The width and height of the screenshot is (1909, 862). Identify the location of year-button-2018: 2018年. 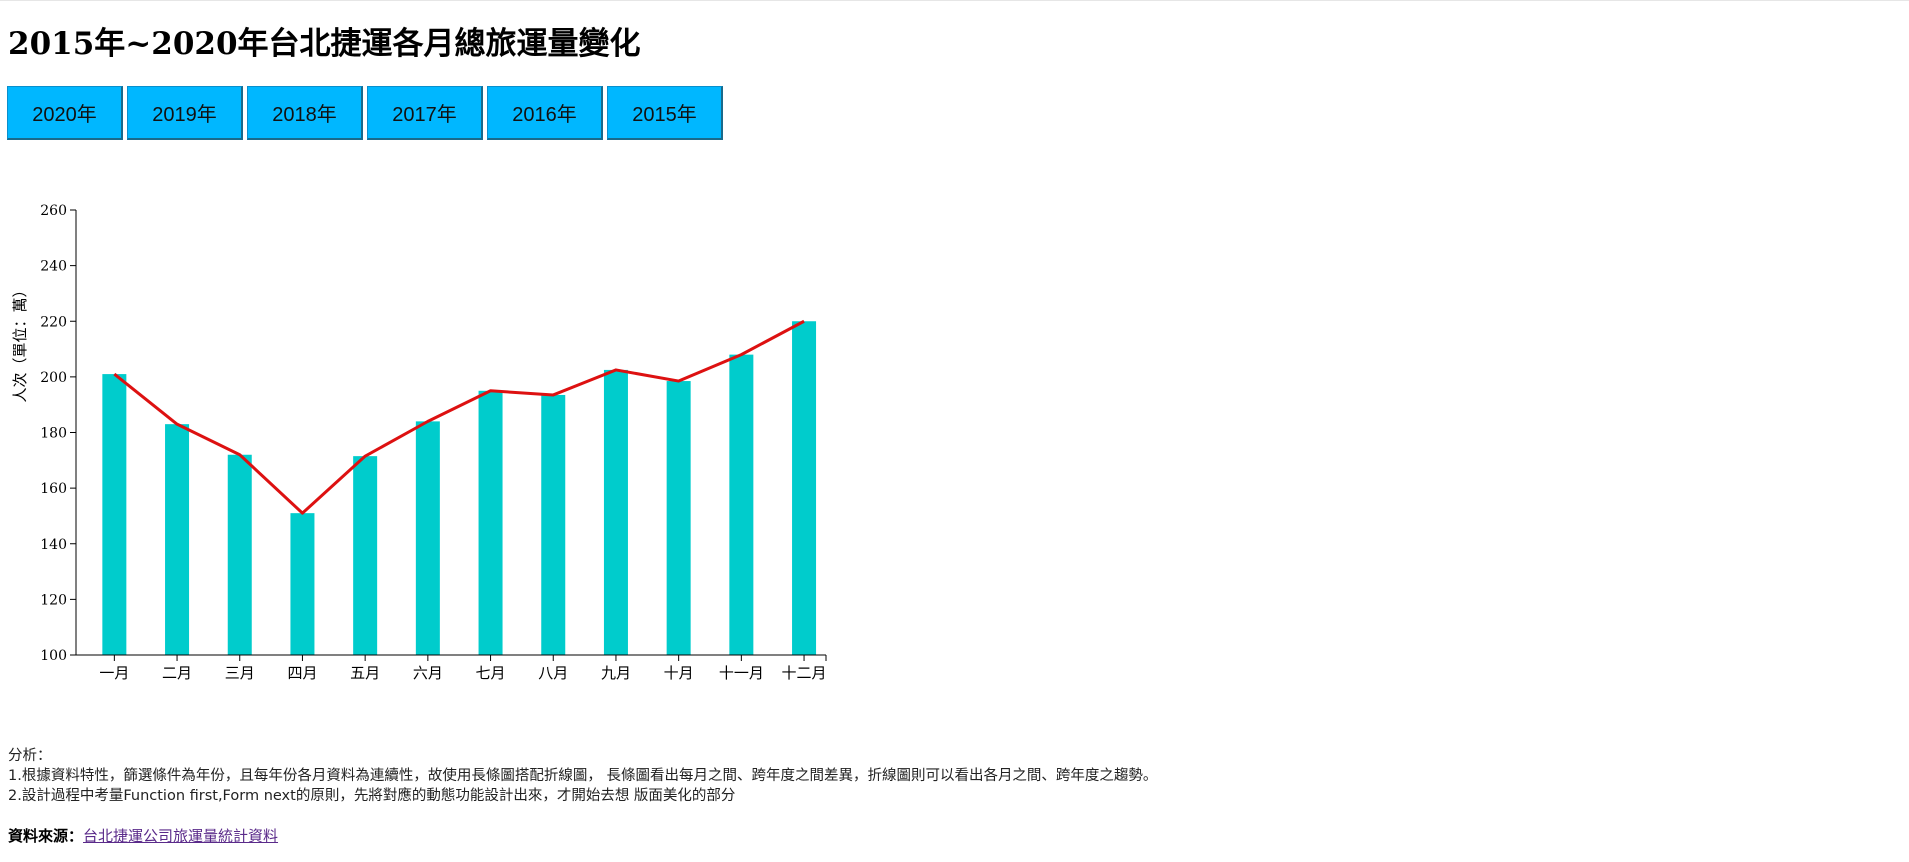
(305, 113).